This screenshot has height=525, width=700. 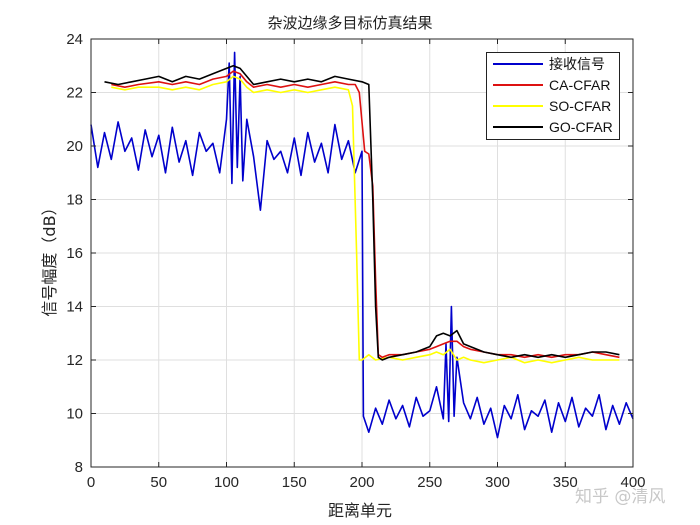 What do you see at coordinates (158, 482) in the screenshot?
I see `x-tick-label: 50` at bounding box center [158, 482].